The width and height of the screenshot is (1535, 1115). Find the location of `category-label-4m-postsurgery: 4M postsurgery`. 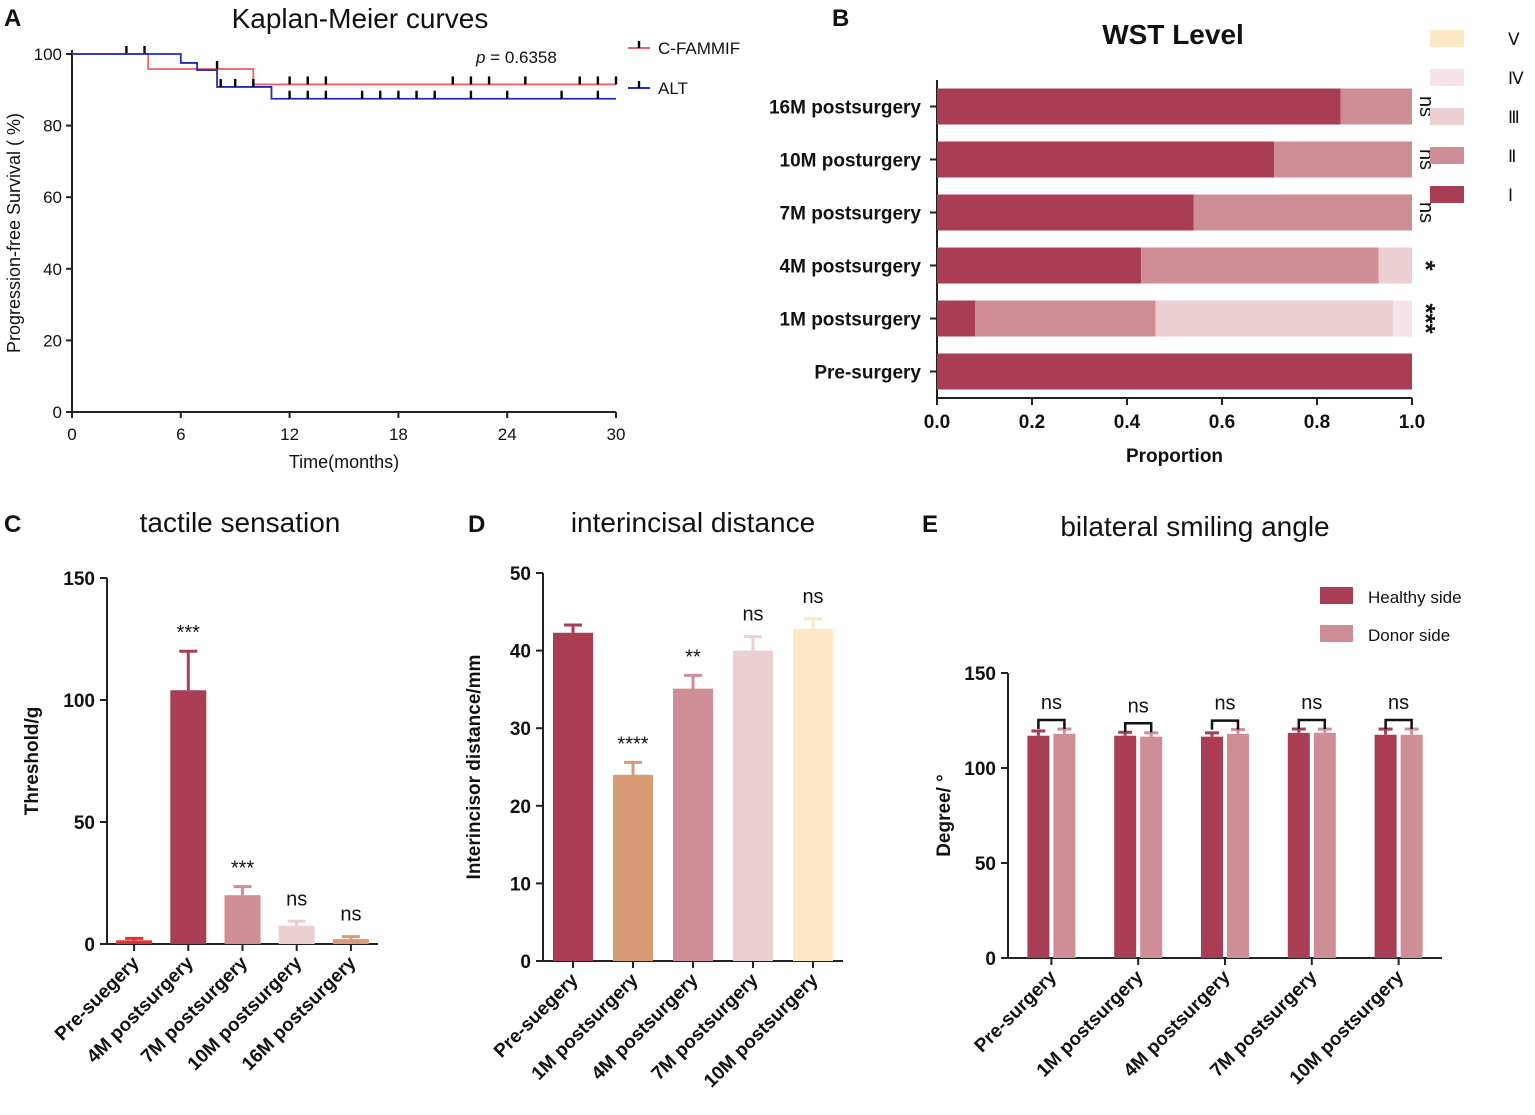

category-label-4m-postsurgery: 4M postsurgery is located at coordinates (851, 267).